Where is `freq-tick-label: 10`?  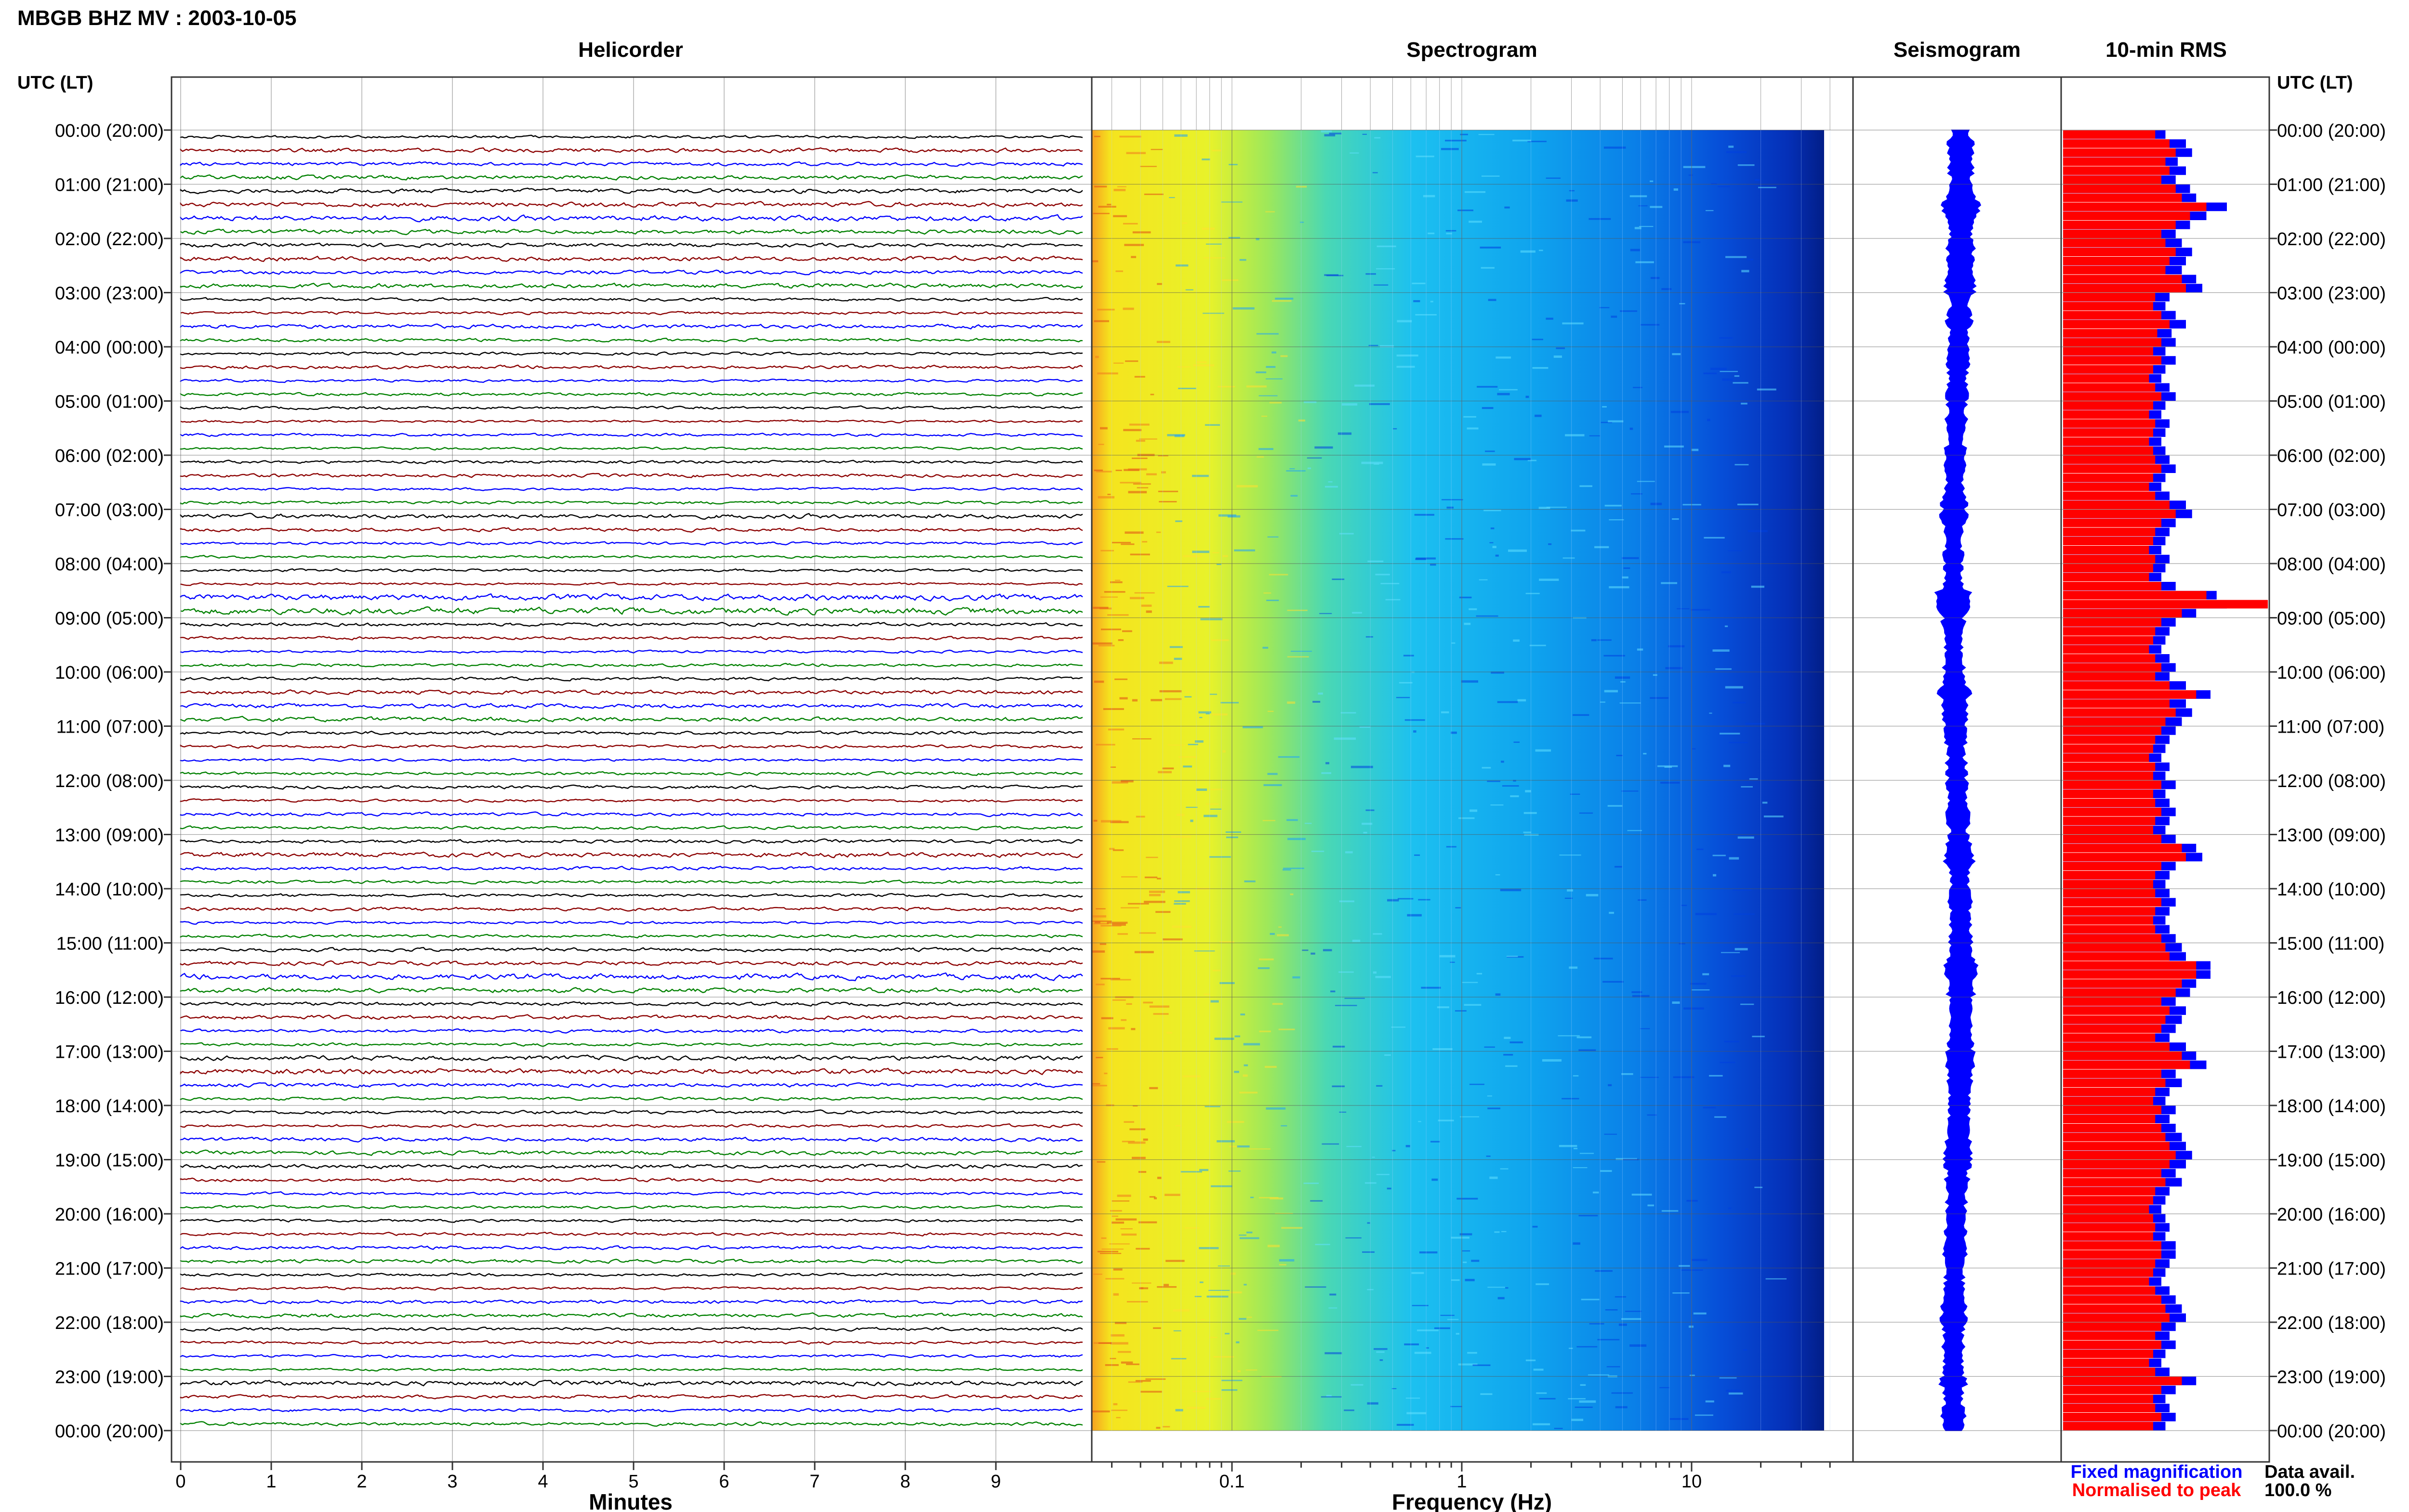 freq-tick-label: 10 is located at coordinates (1691, 1482).